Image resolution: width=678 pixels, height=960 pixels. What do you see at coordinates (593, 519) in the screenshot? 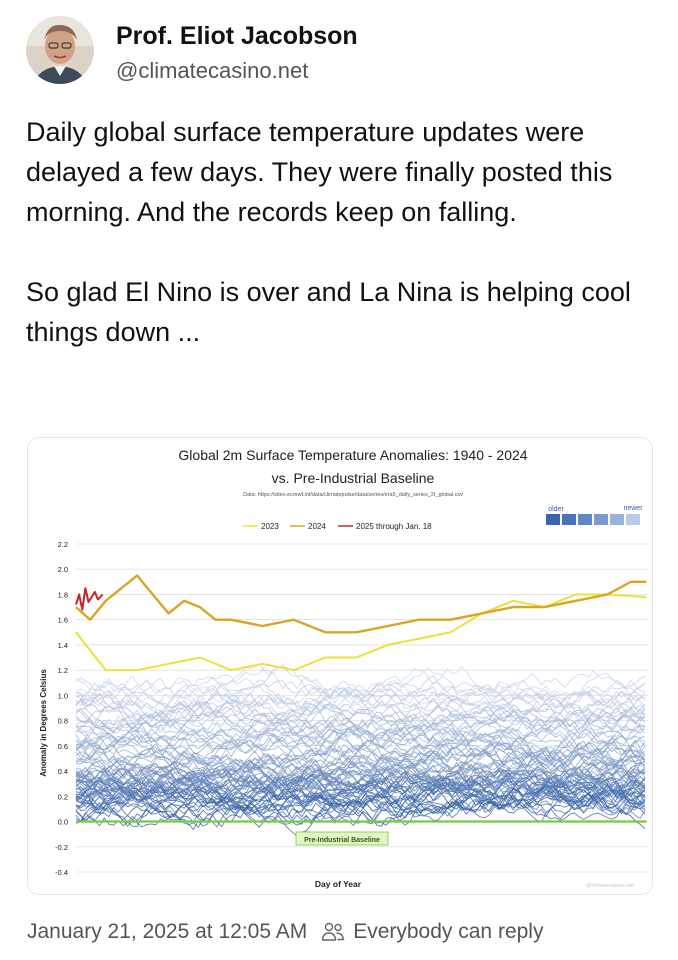
I see `gradient-legend` at bounding box center [593, 519].